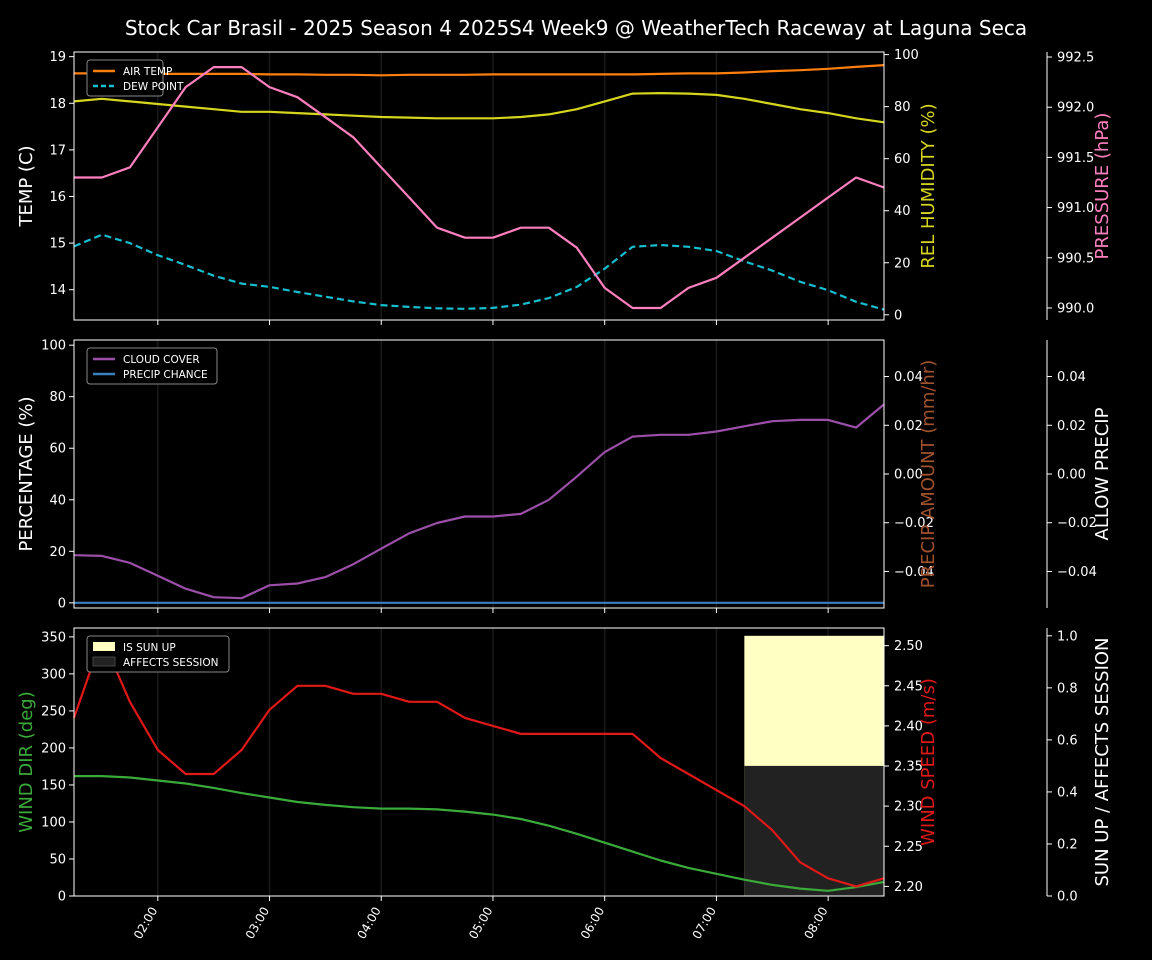 Image resolution: width=1152 pixels, height=960 pixels. I want to click on right1-tick-label: 2.40, so click(908, 726).